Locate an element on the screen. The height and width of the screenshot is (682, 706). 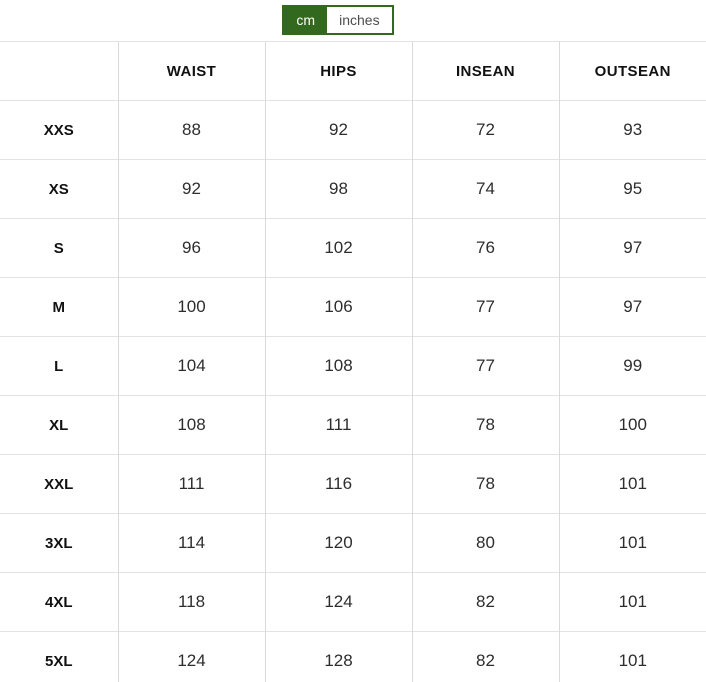
table-row: XS 92 98 74 95 is located at coordinates (353, 189).